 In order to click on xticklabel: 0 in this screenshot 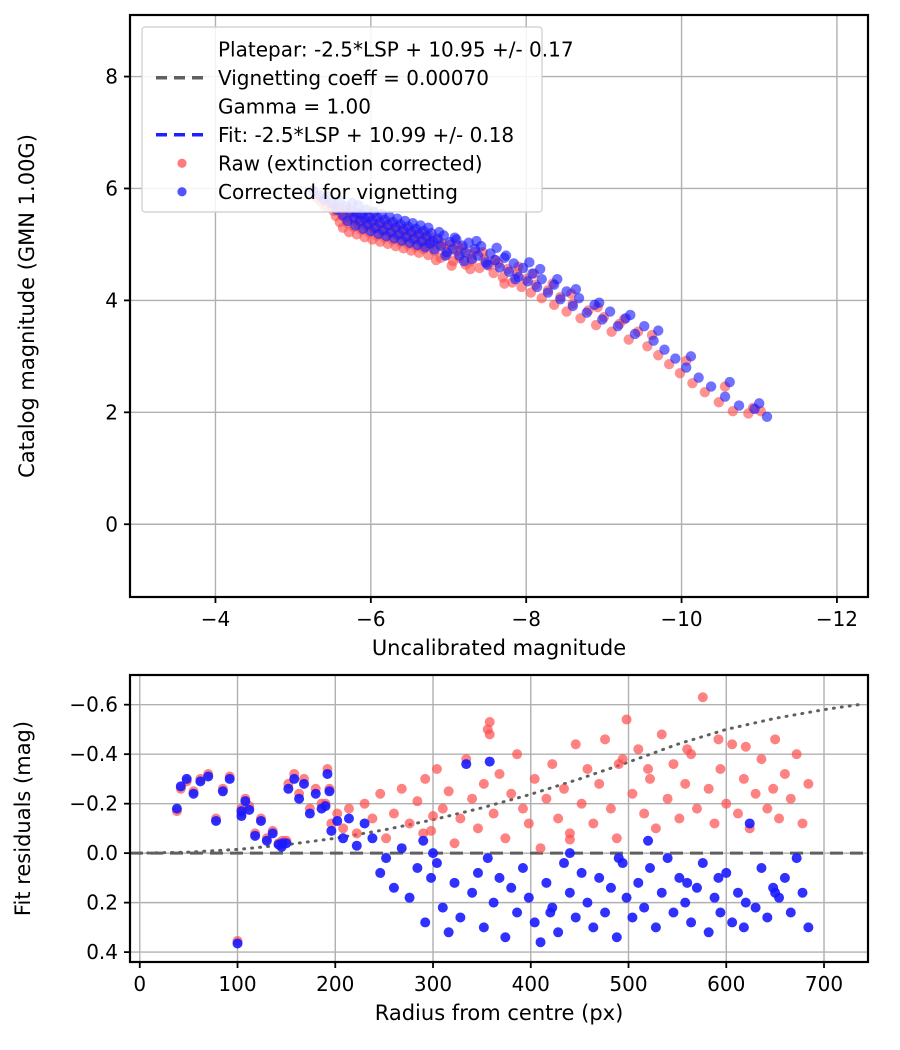, I will do `click(139, 984)`.